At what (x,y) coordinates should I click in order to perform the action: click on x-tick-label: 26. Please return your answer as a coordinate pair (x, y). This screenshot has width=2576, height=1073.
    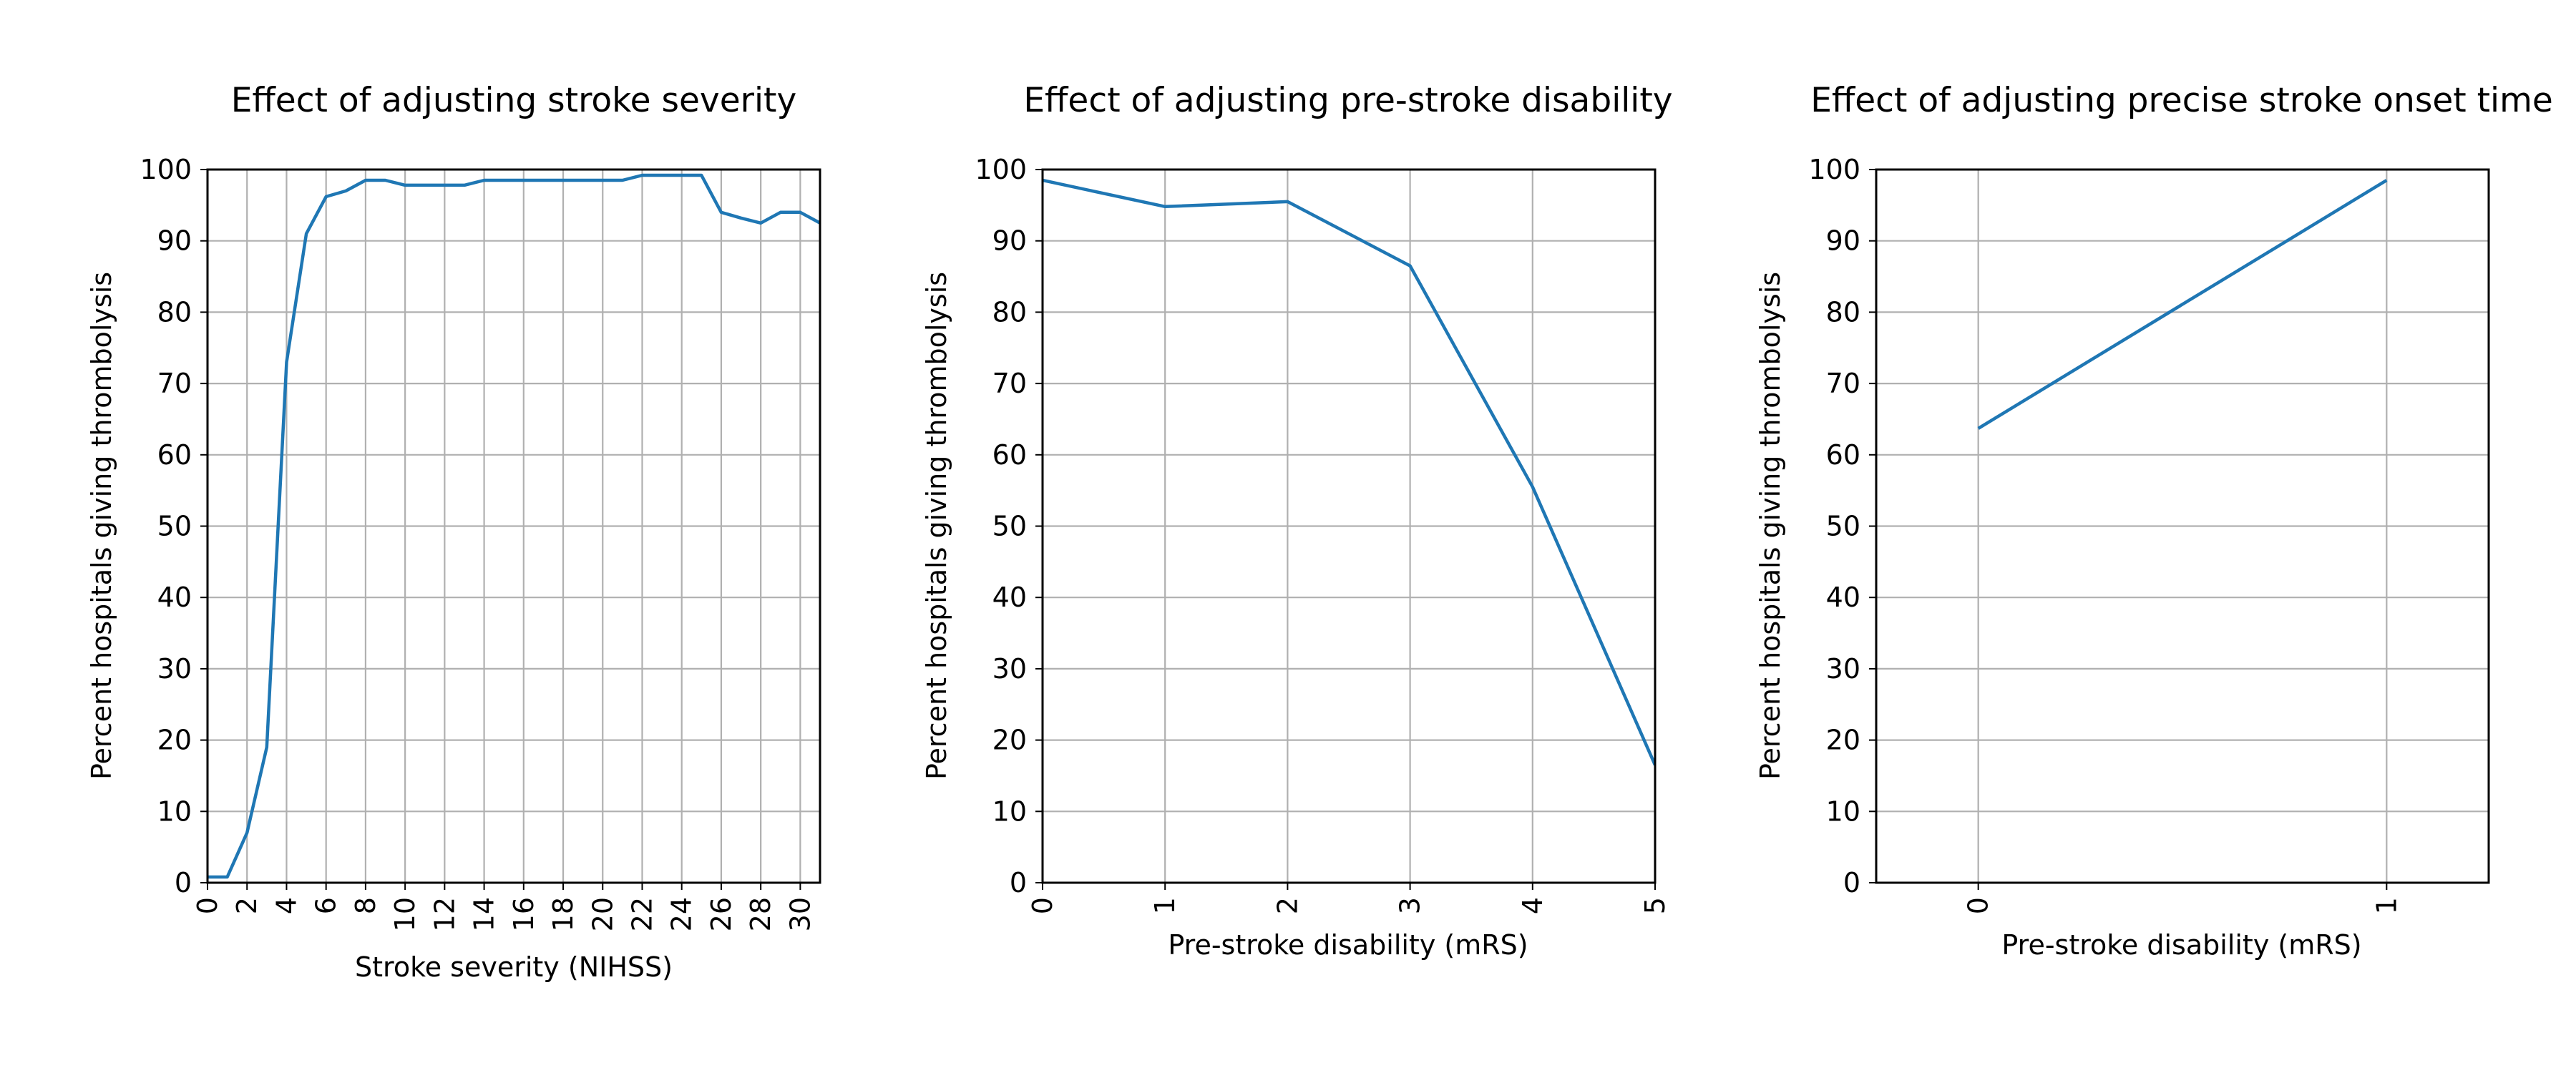
    Looking at the image, I should click on (721, 914).